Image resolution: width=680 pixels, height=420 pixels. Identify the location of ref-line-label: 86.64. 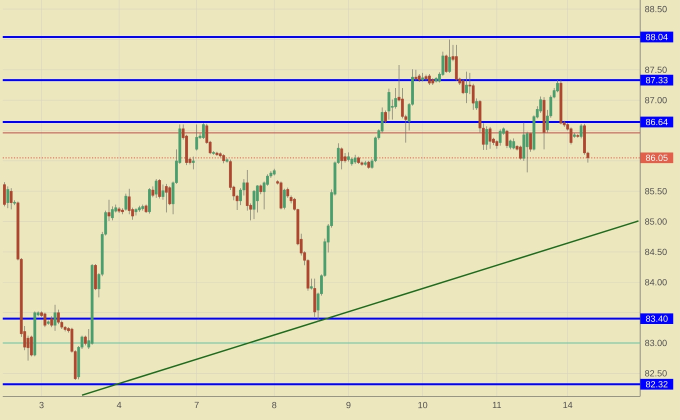
(657, 122).